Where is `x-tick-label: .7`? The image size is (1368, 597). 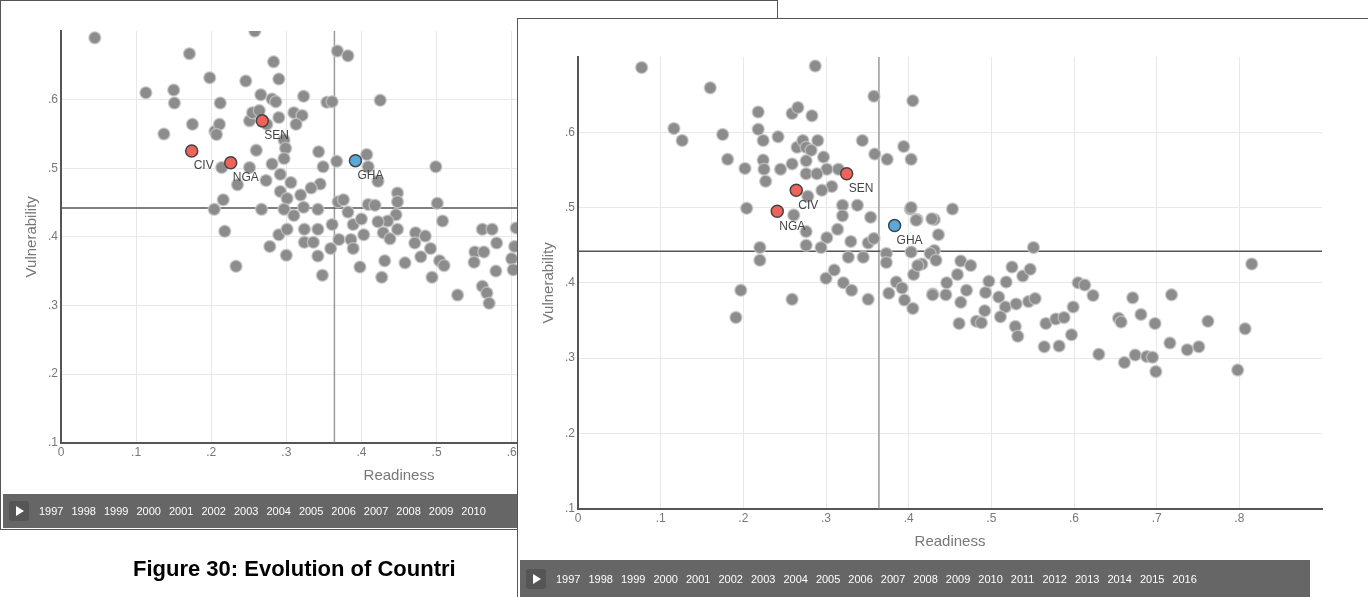
x-tick-label: .7 is located at coordinates (1156, 518).